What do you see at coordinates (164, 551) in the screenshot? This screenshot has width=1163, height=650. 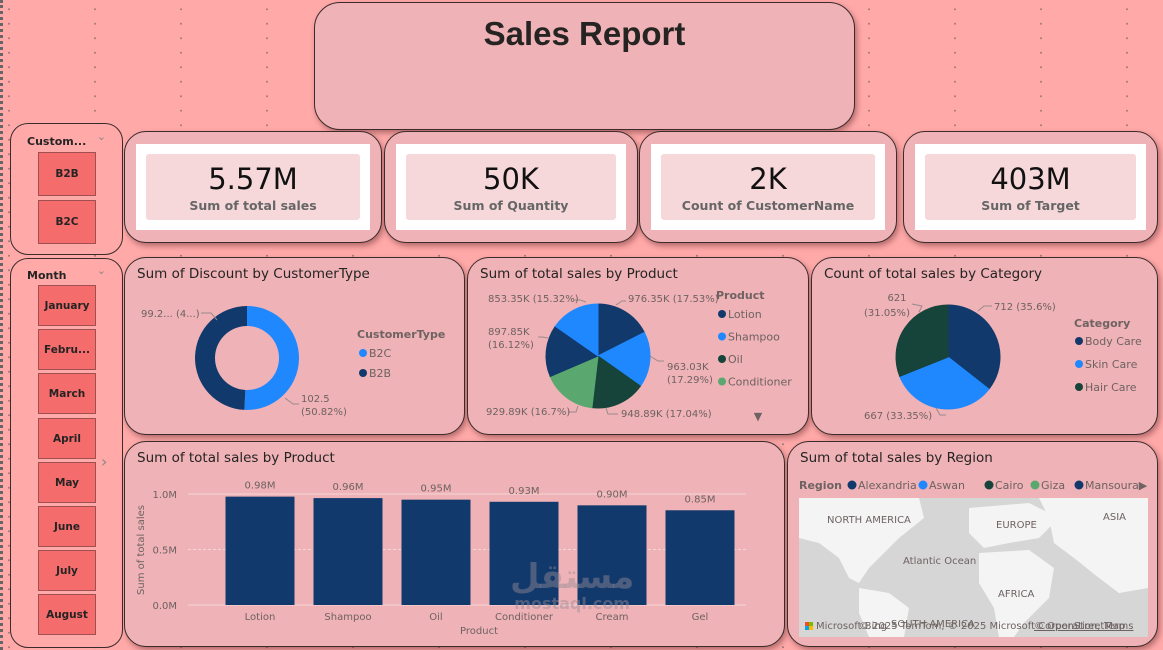 I see `y-tick-label: 0.5M` at bounding box center [164, 551].